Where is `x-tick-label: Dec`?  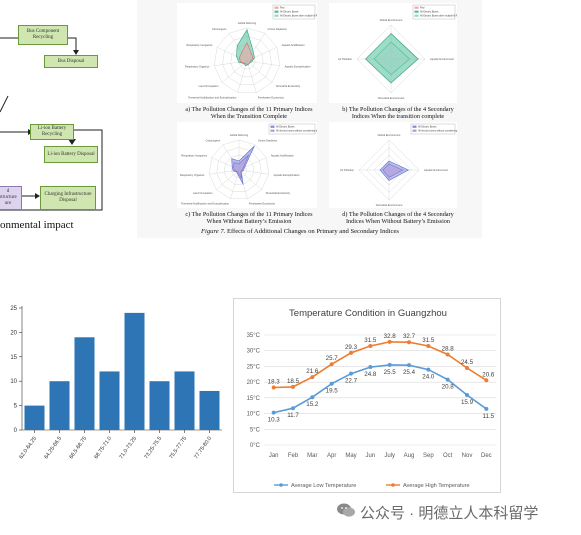 x-tick-label: Dec is located at coordinates (486, 456).